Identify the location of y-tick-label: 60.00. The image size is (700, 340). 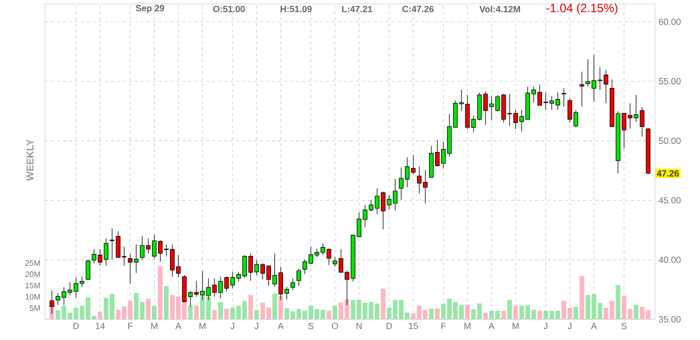
(669, 21).